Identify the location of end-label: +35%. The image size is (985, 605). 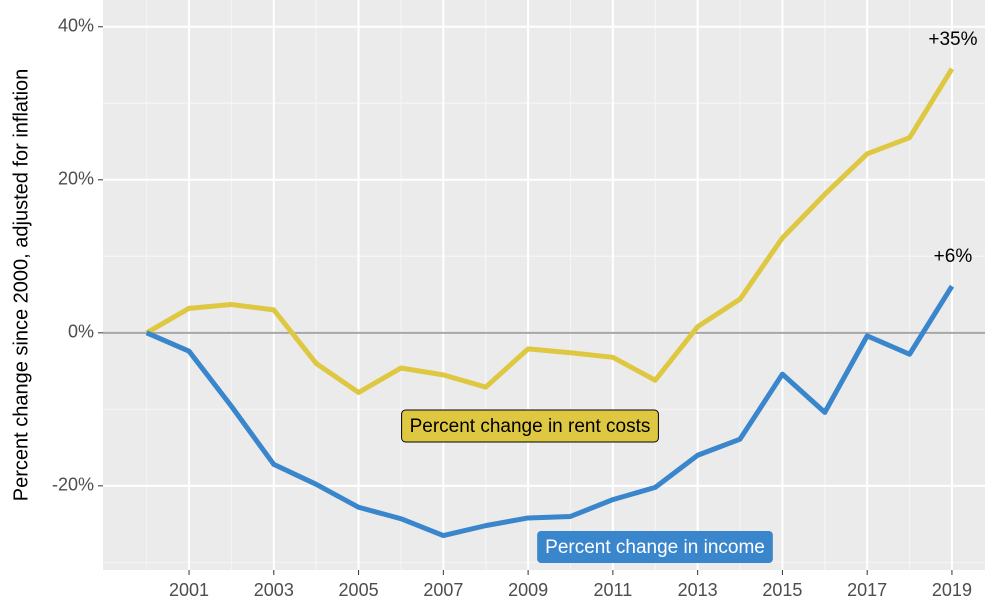
(952, 39).